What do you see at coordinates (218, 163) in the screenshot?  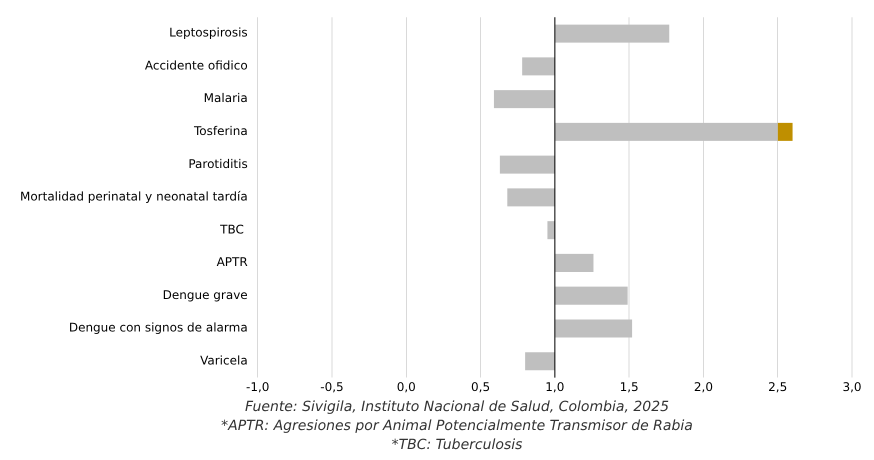 I see `y-tick-label: Parotiditis` at bounding box center [218, 163].